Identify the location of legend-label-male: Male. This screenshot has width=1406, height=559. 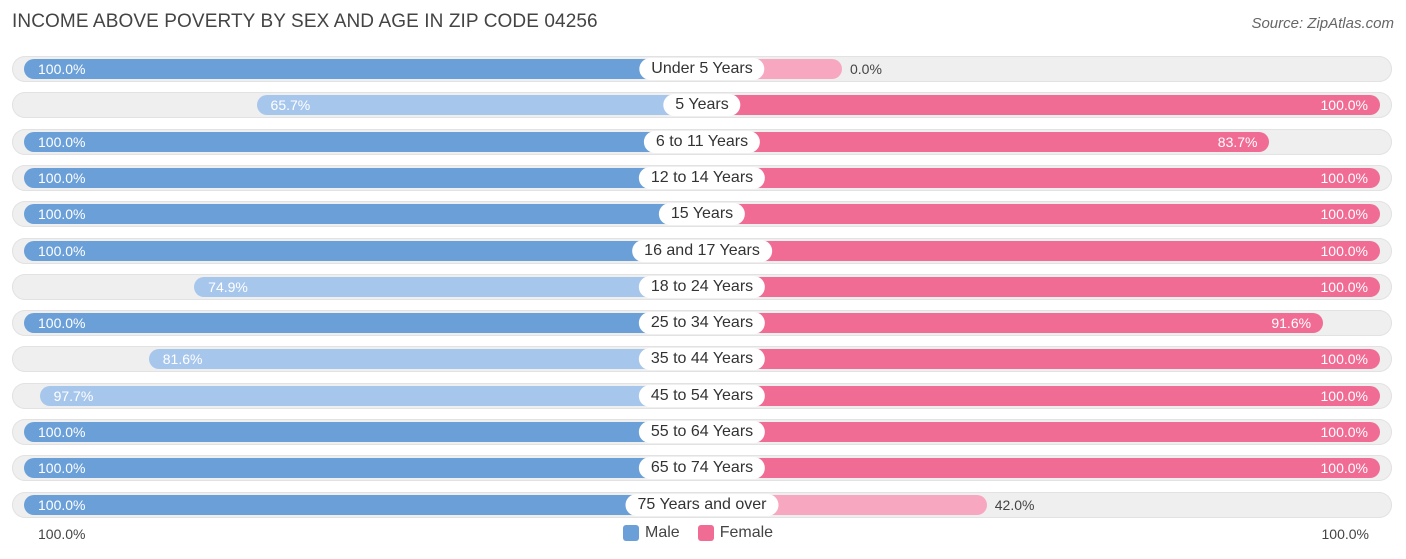
(662, 532).